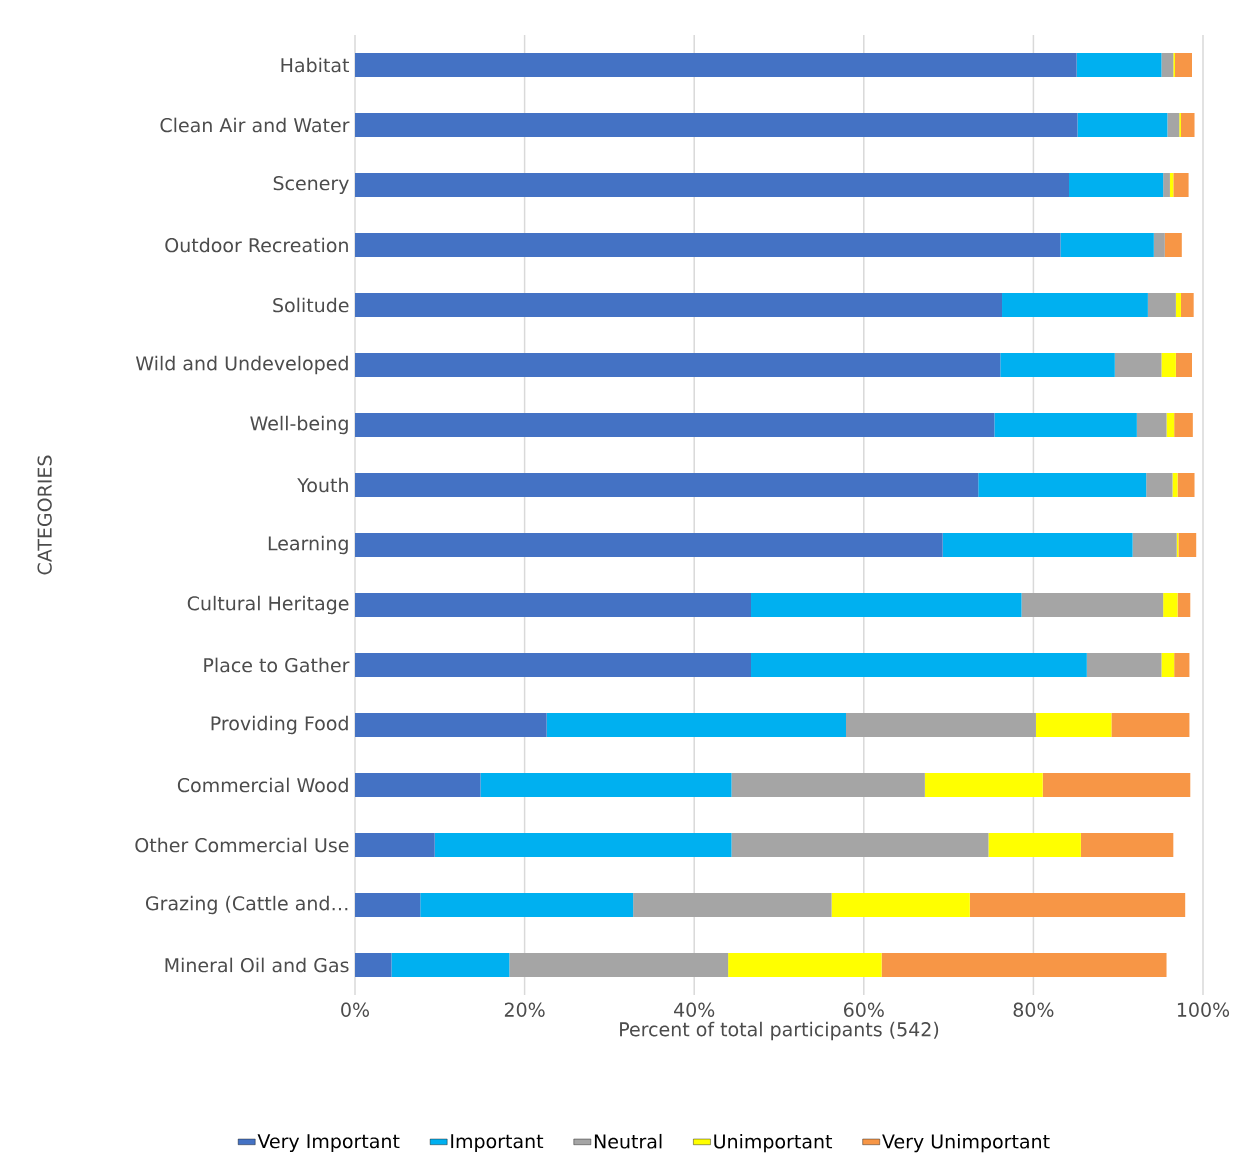 The height and width of the screenshot is (1175, 1250). What do you see at coordinates (311, 185) in the screenshot?
I see `y-tick-label: Scenery` at bounding box center [311, 185].